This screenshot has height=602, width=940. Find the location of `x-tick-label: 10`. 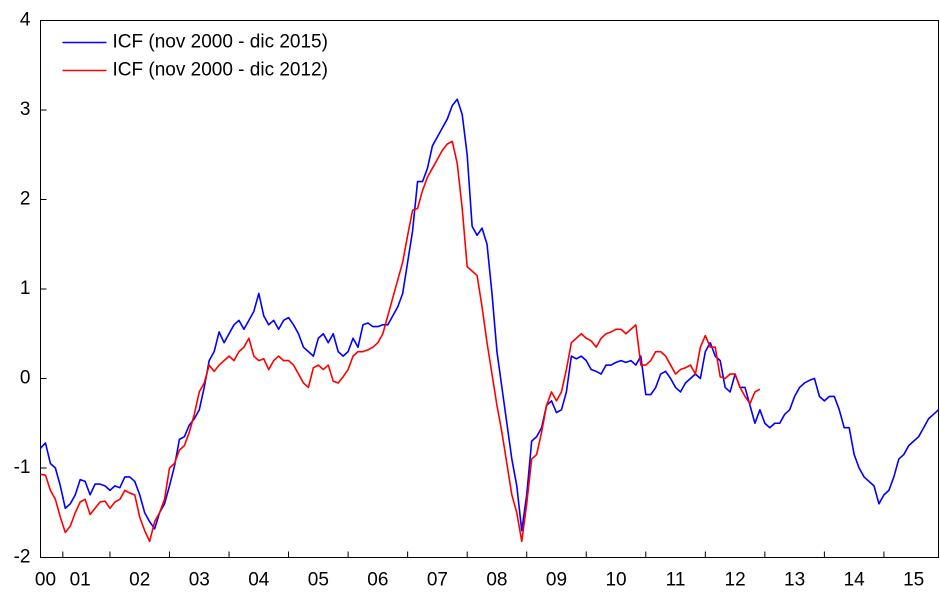

x-tick-label: 10 is located at coordinates (615, 580).